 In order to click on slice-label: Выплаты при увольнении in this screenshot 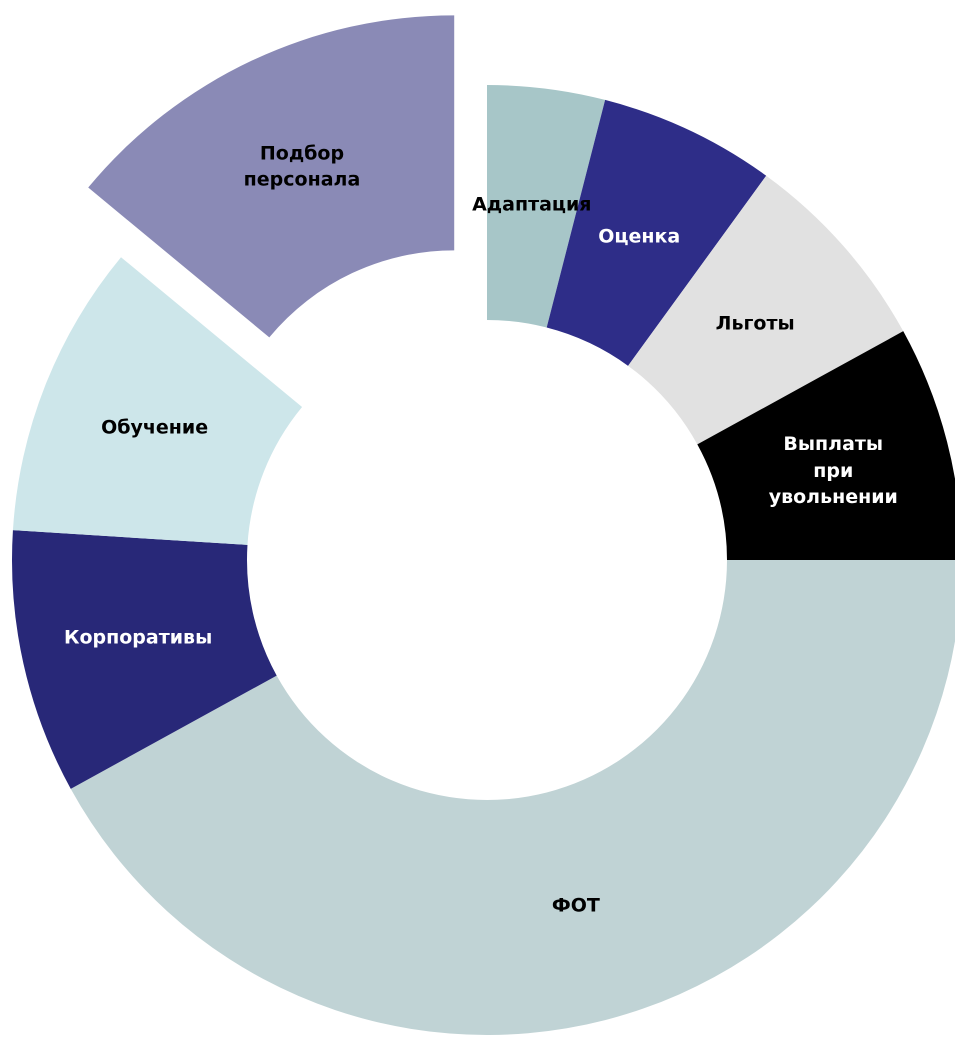, I will do `click(833, 471)`.